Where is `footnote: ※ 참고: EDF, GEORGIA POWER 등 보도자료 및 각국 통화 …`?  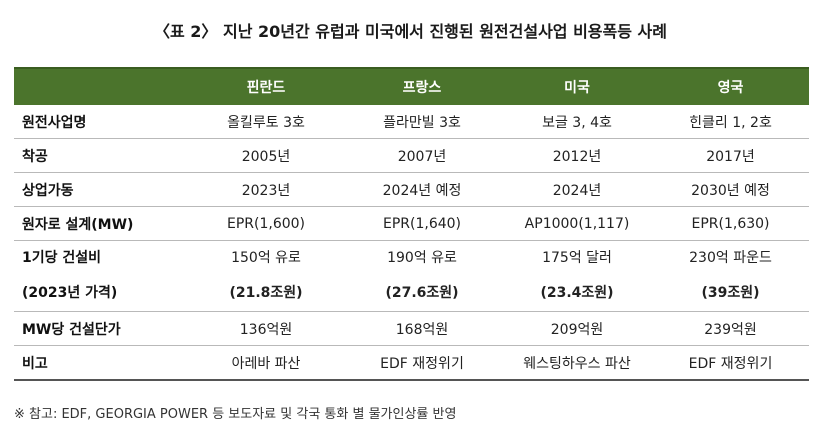
footnote: ※ 참고: EDF, GEORGIA POWER 등 보도자료 및 각국 통화 … is located at coordinates (235, 414).